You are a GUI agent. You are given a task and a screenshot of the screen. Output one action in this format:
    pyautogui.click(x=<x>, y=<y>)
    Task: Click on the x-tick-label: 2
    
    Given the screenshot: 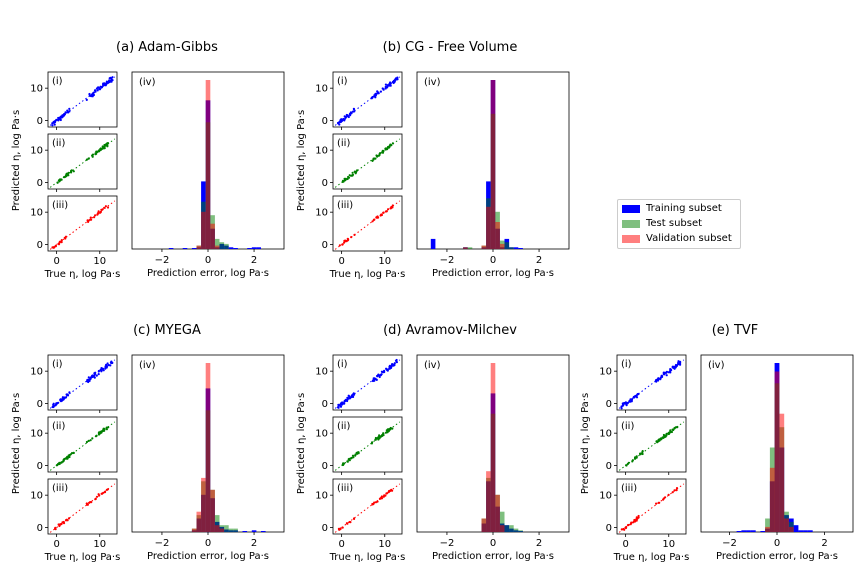 What is the action you would take?
    pyautogui.click(x=539, y=543)
    